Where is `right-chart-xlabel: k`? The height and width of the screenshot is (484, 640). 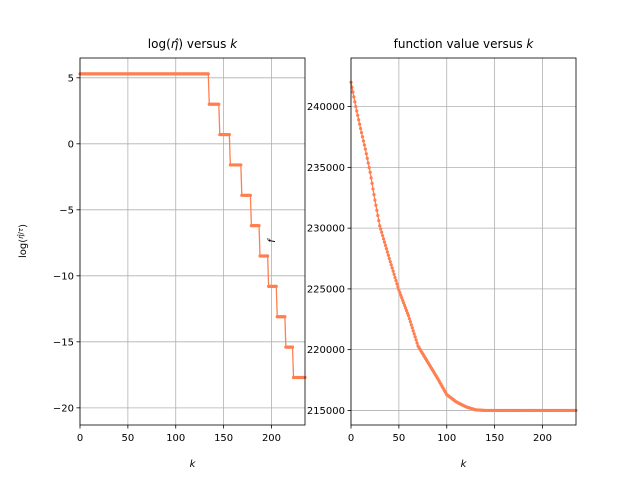 right-chart-xlabel: k is located at coordinates (464, 464).